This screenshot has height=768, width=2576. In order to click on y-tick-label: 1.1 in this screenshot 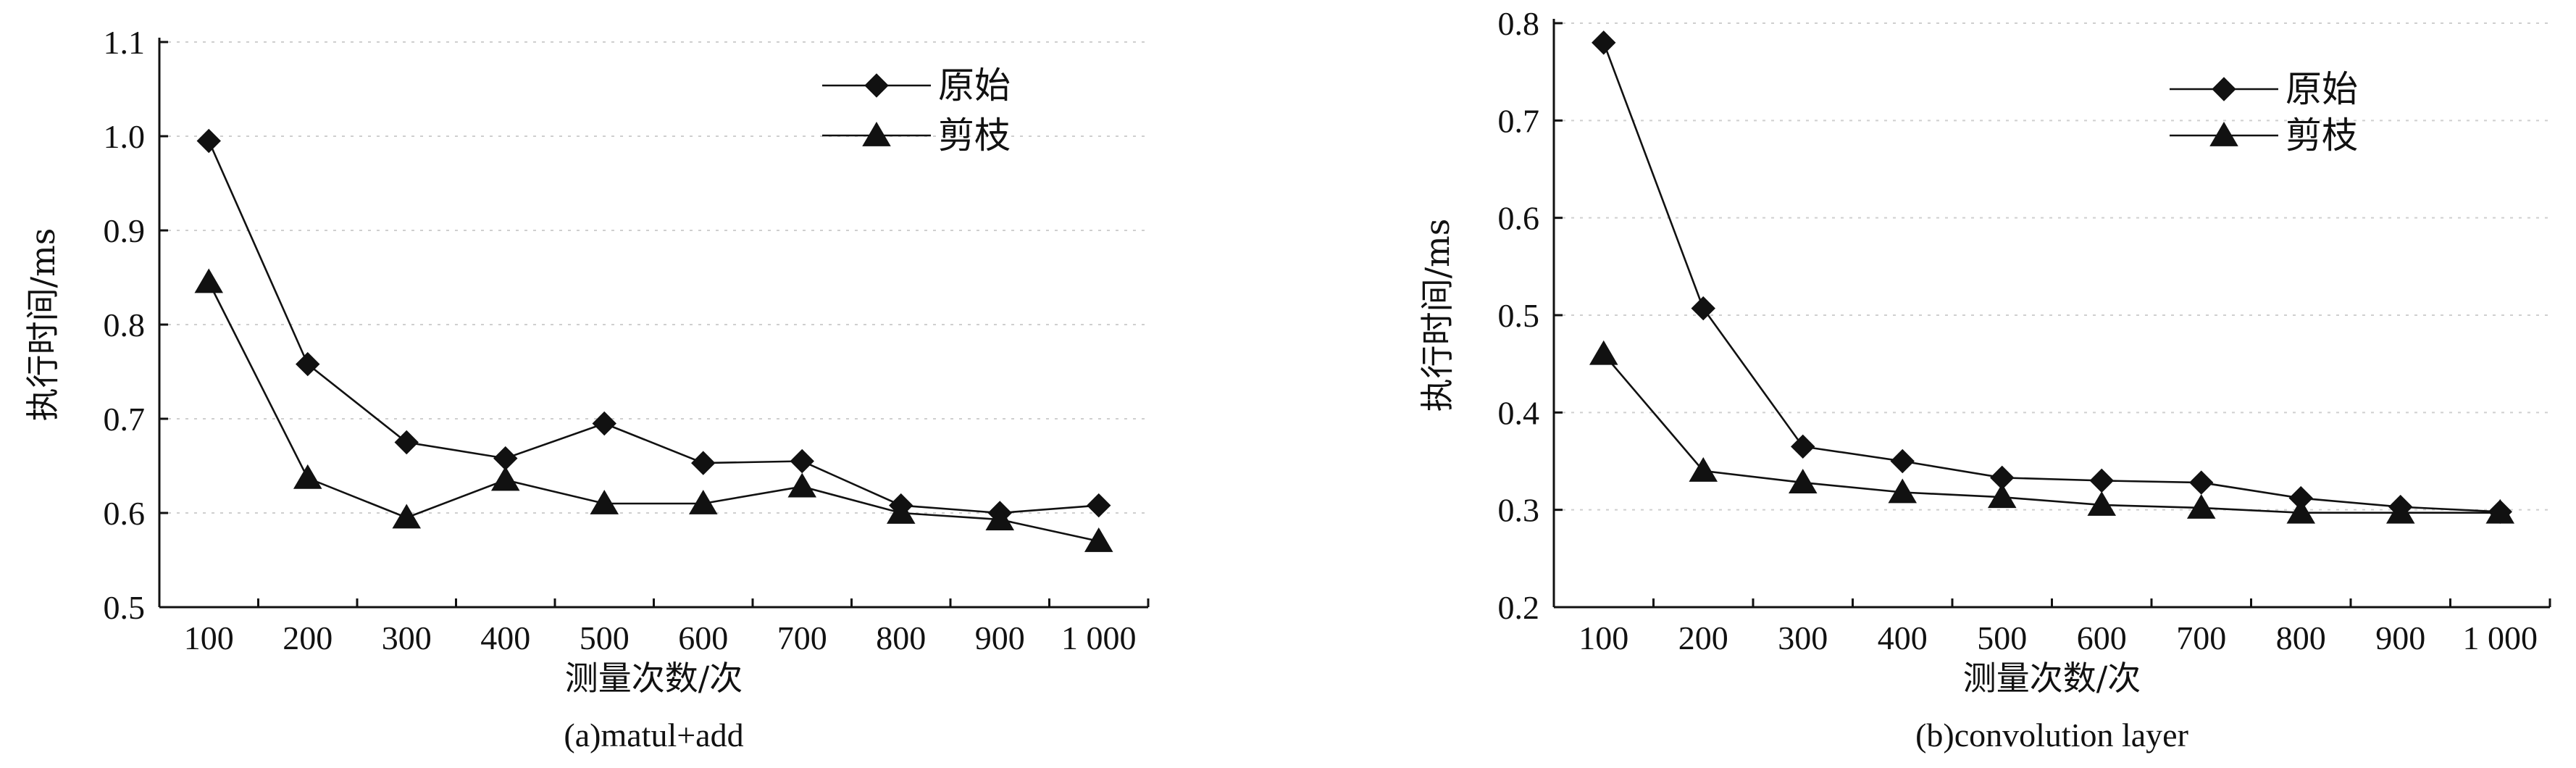, I will do `click(125, 42)`.